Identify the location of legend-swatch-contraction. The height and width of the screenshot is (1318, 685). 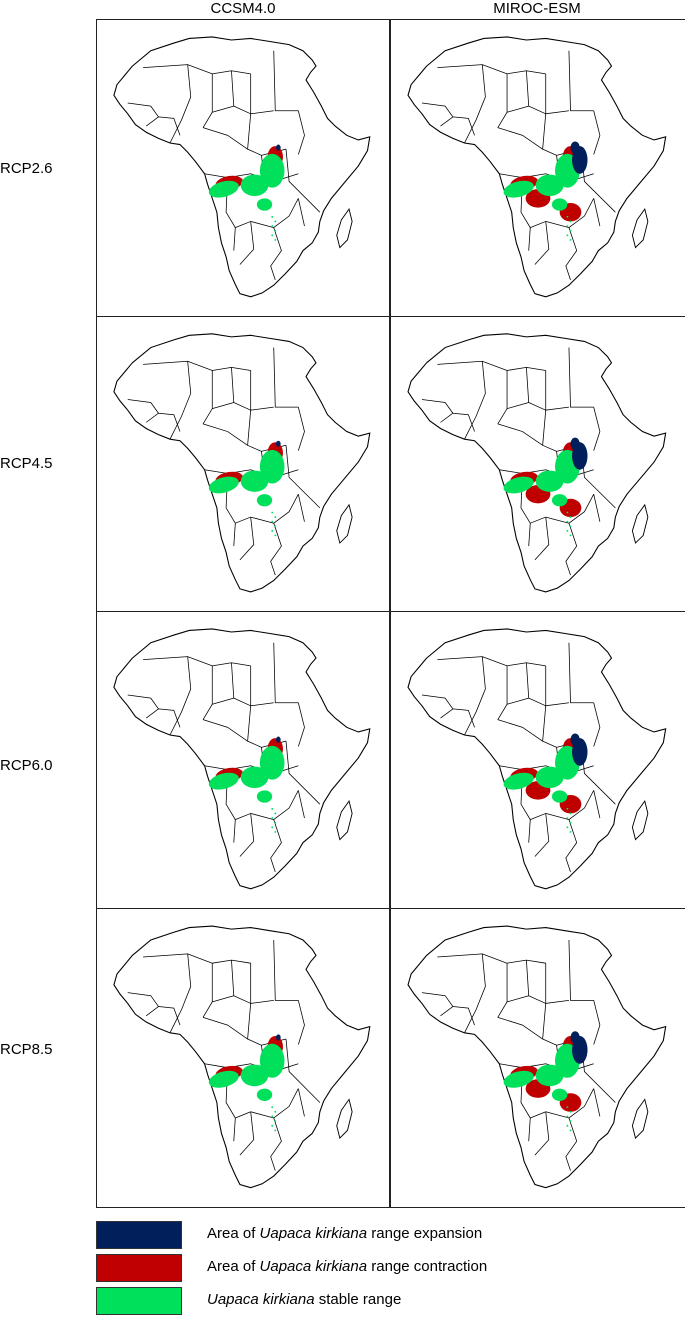
(139, 1268).